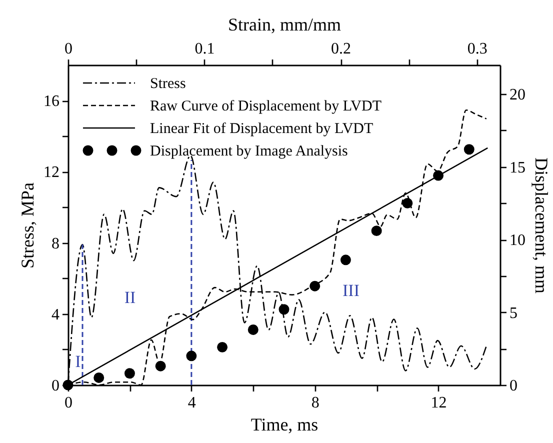 The width and height of the screenshot is (553, 443). I want to click on x-axis-title: Time, ms, so click(284, 424).